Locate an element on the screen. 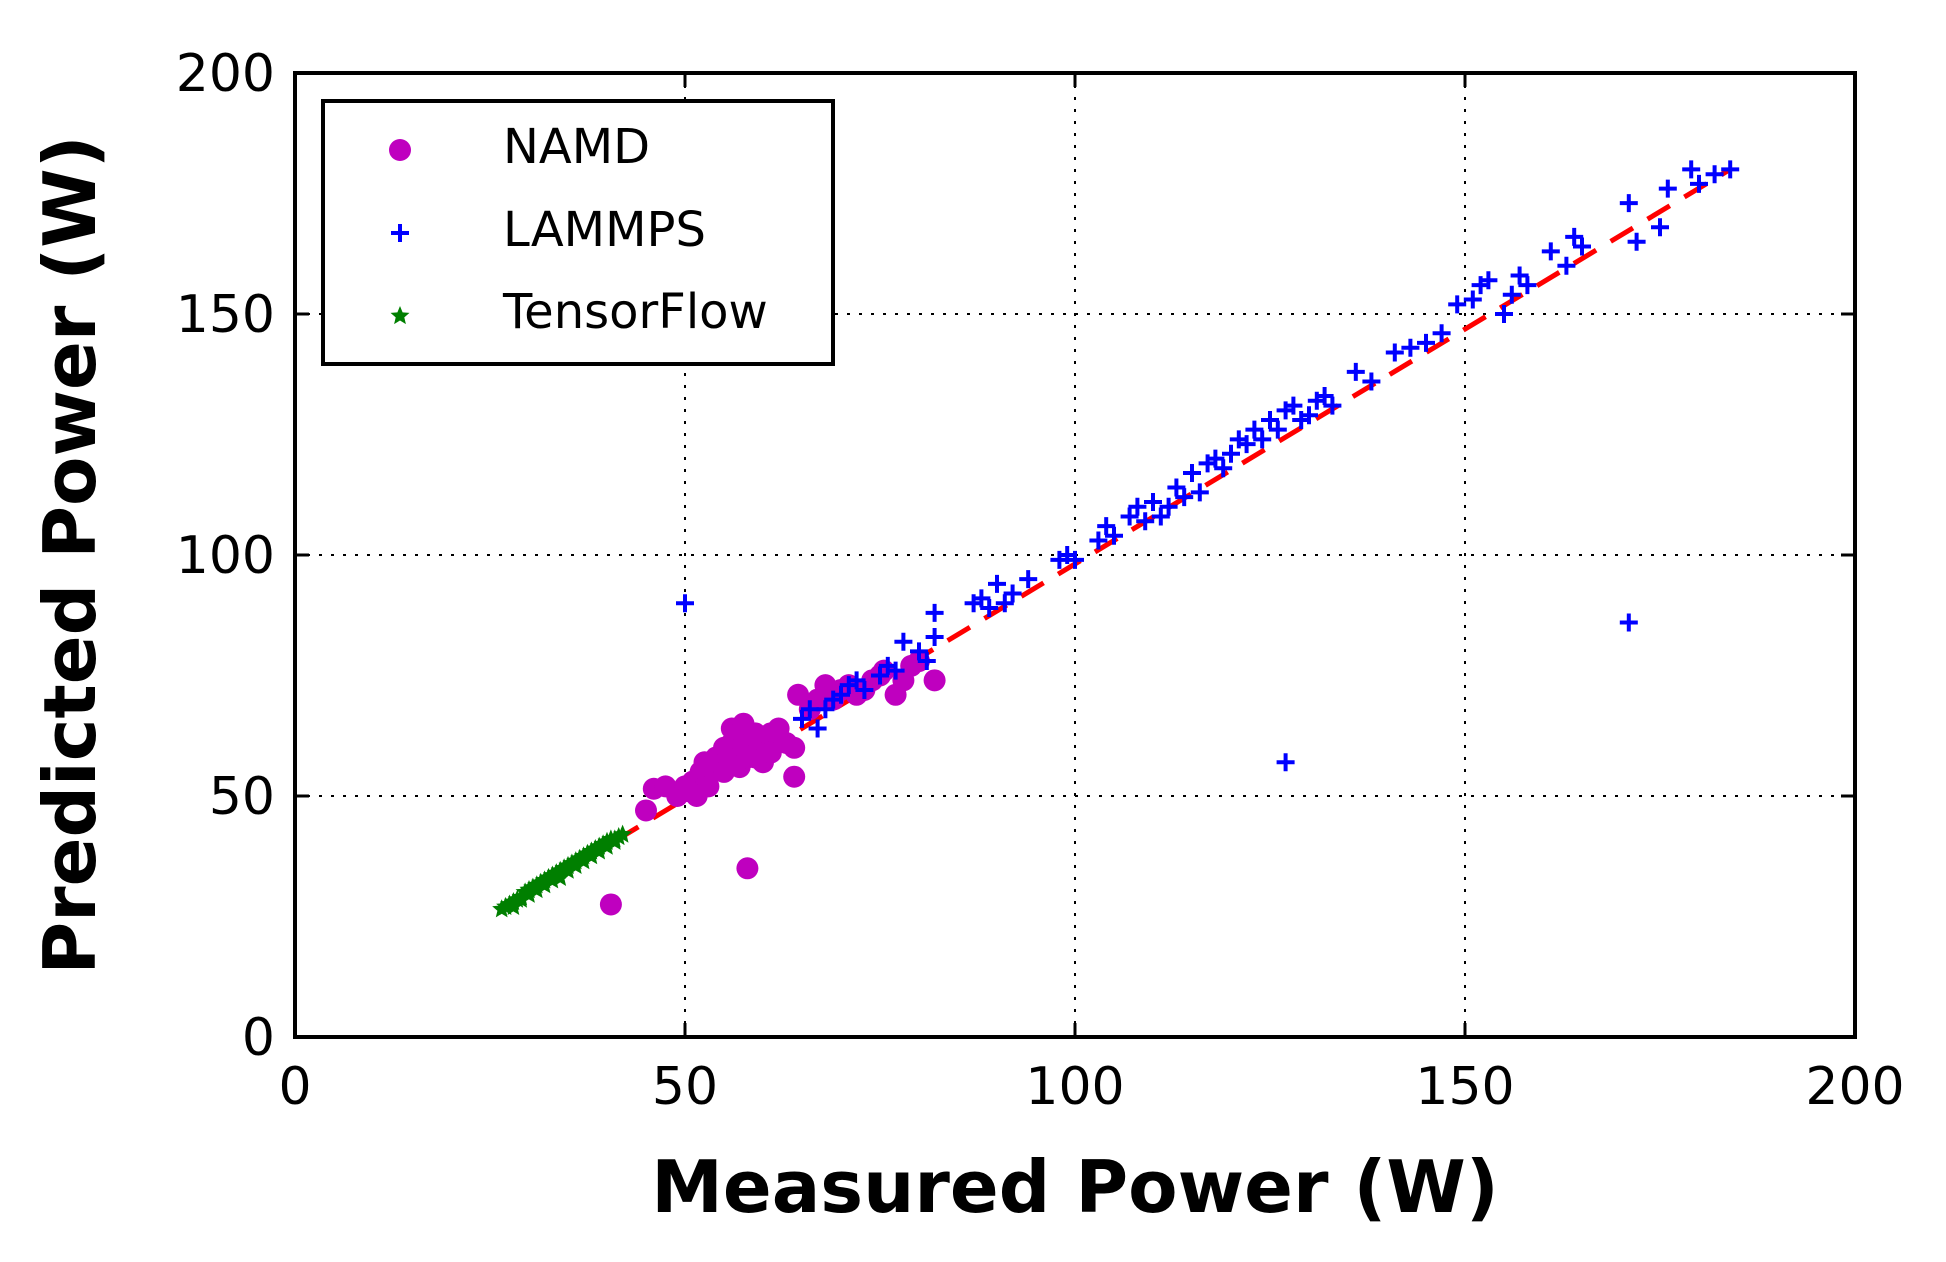 The width and height of the screenshot is (1946, 1262). x-tick-label: 200 is located at coordinates (1854, 1087).